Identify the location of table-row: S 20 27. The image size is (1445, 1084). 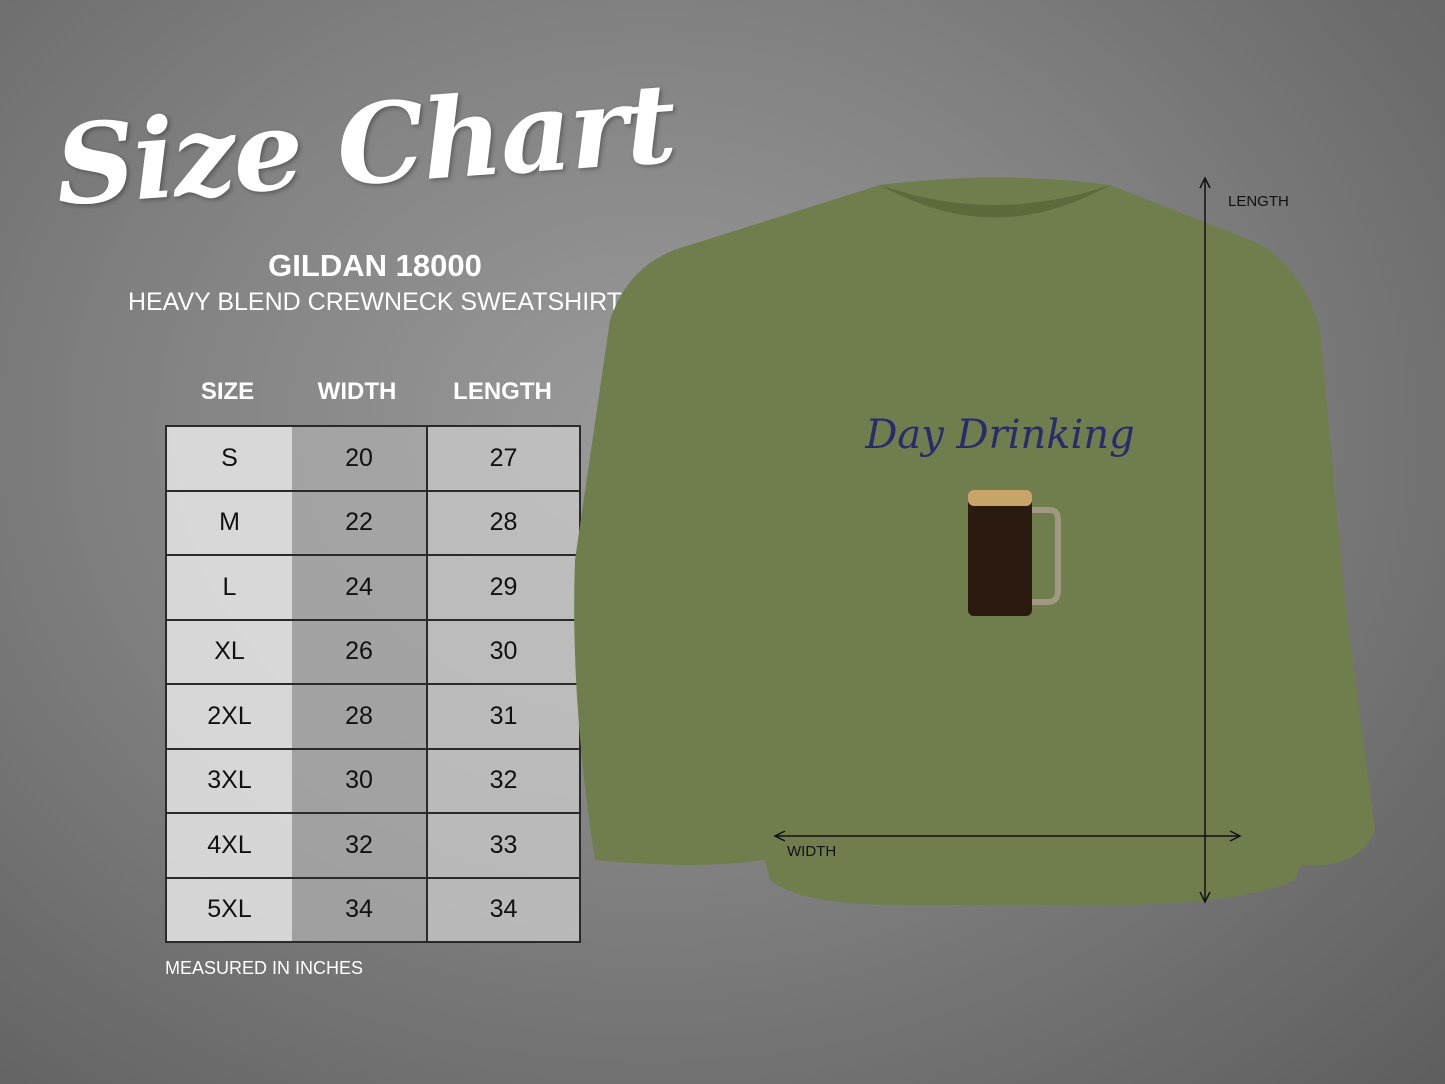
(373, 458).